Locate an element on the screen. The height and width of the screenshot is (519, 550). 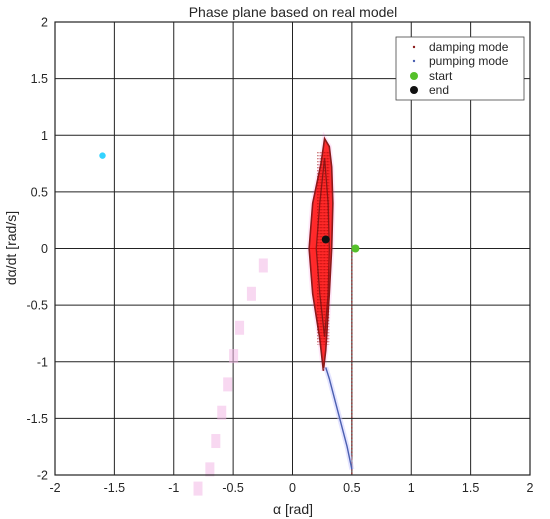
legend-start-marker is located at coordinates (414, 76).